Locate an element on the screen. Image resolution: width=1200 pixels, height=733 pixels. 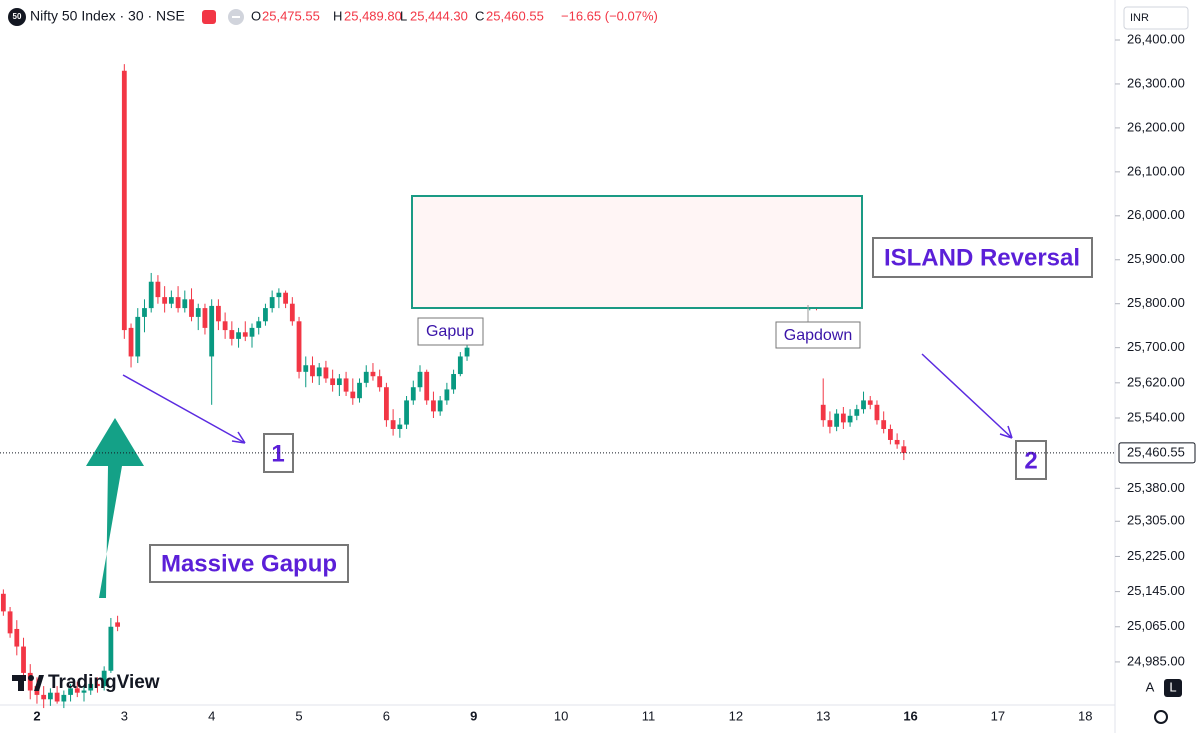
log-button: L is located at coordinates (1172, 686).